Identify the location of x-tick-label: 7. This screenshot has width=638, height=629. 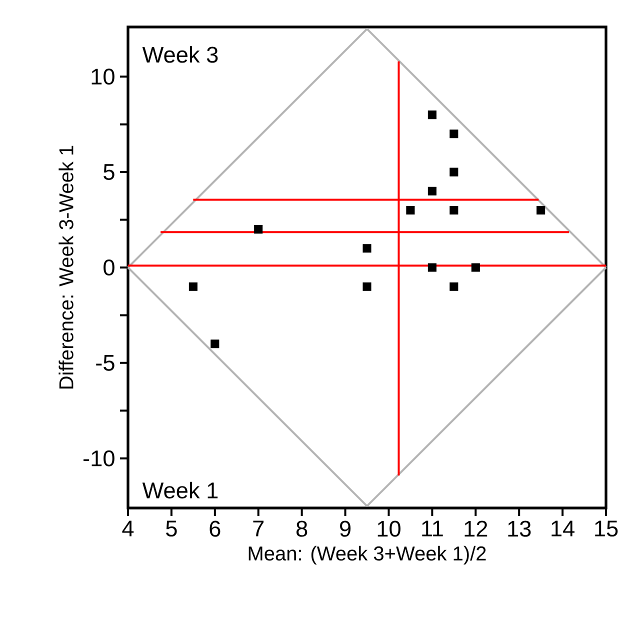
(258, 528).